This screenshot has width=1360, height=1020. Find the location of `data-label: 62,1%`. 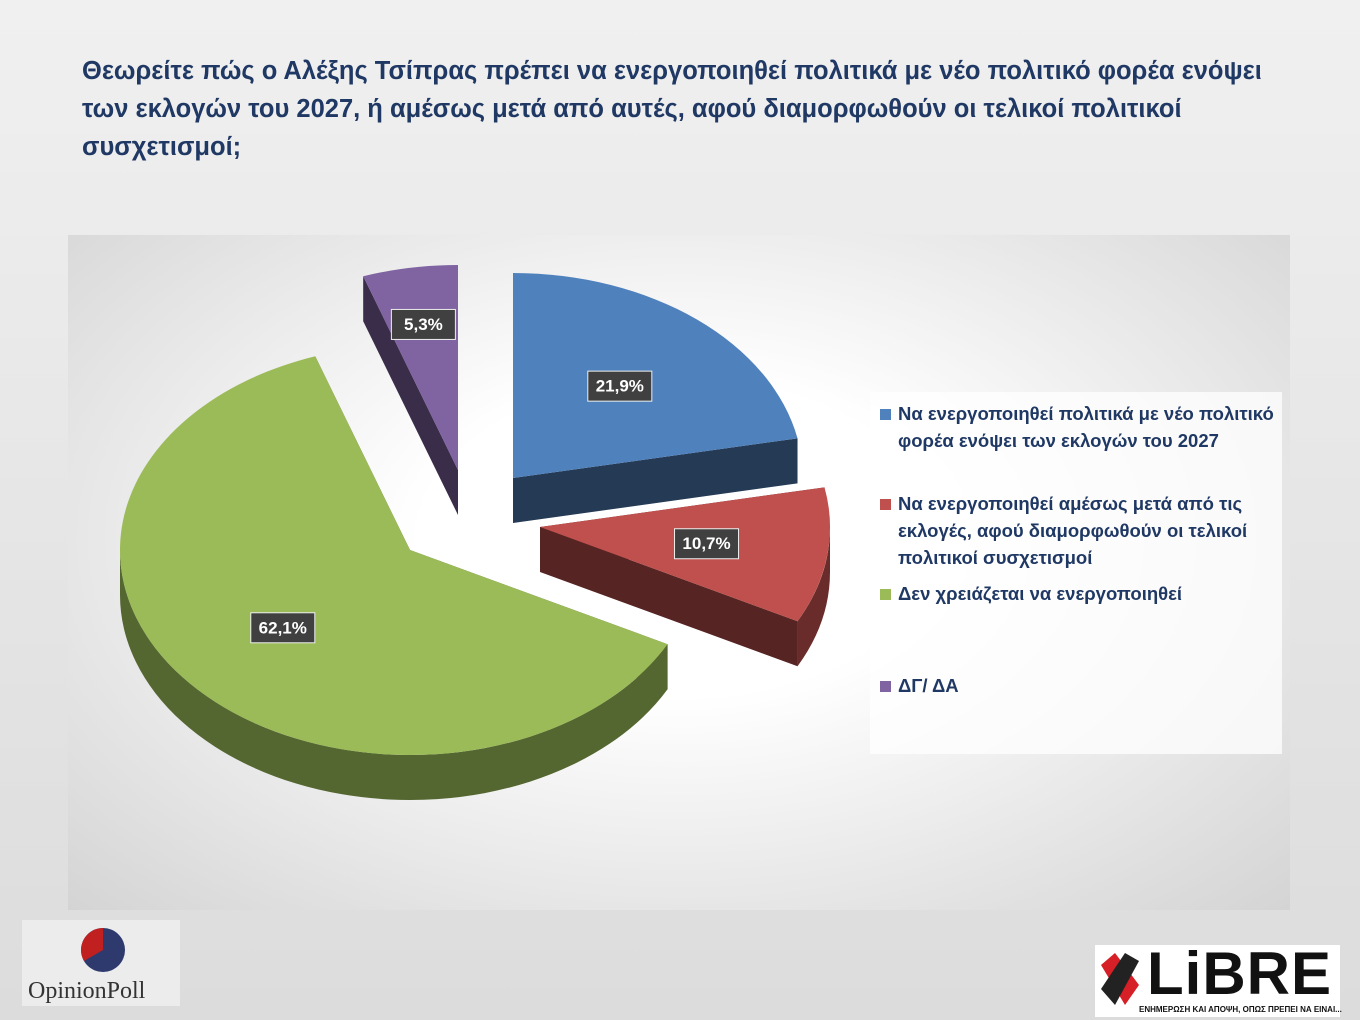

data-label: 62,1% is located at coordinates (283, 627).